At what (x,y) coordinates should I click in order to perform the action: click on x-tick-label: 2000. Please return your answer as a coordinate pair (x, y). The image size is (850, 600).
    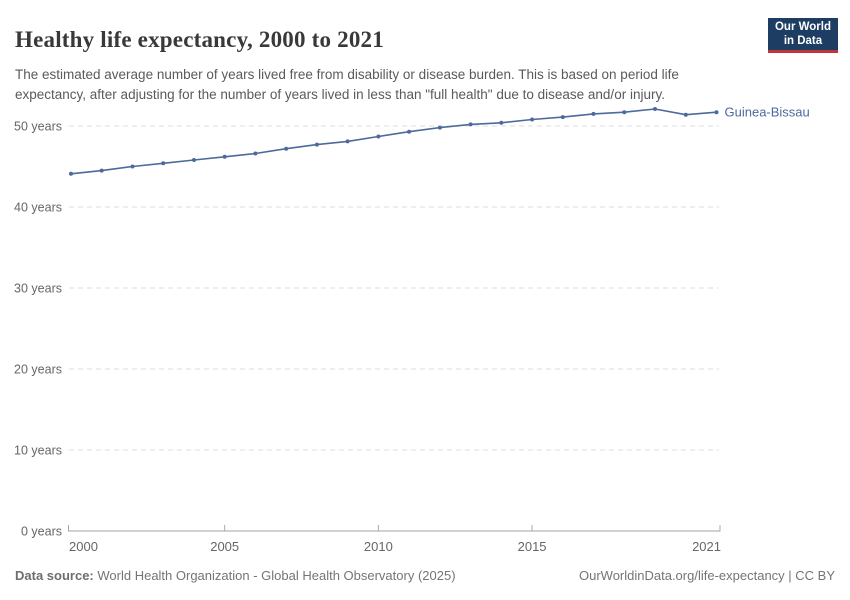
    Looking at the image, I should click on (83, 546).